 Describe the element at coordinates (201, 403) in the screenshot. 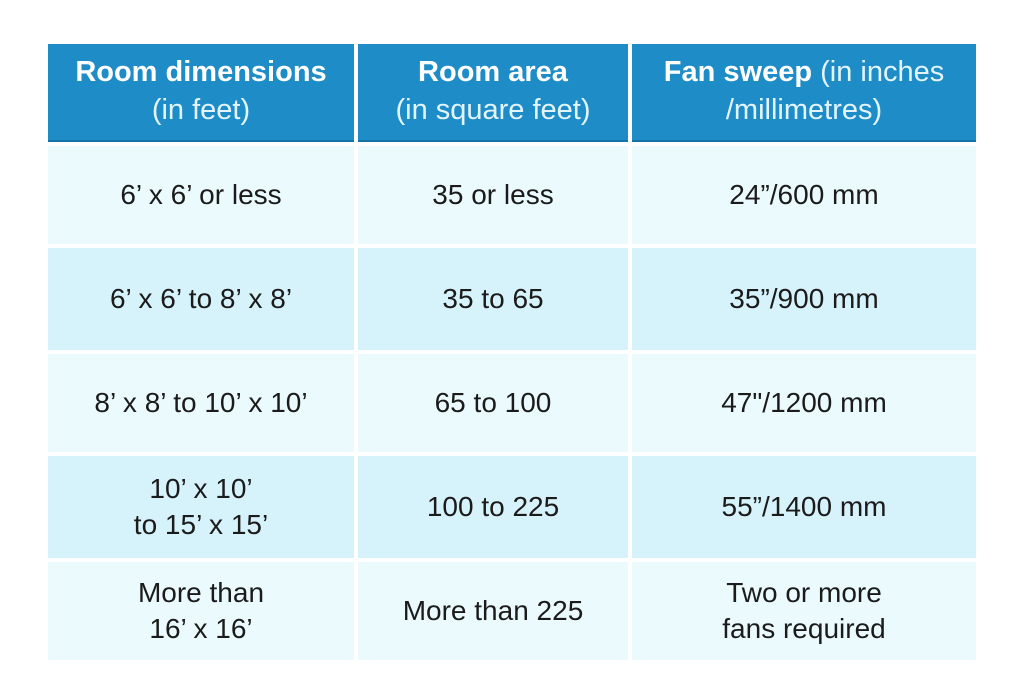

I see `cell-room-dimensions: 8’ x 8’ to 10’ x 10’` at that location.